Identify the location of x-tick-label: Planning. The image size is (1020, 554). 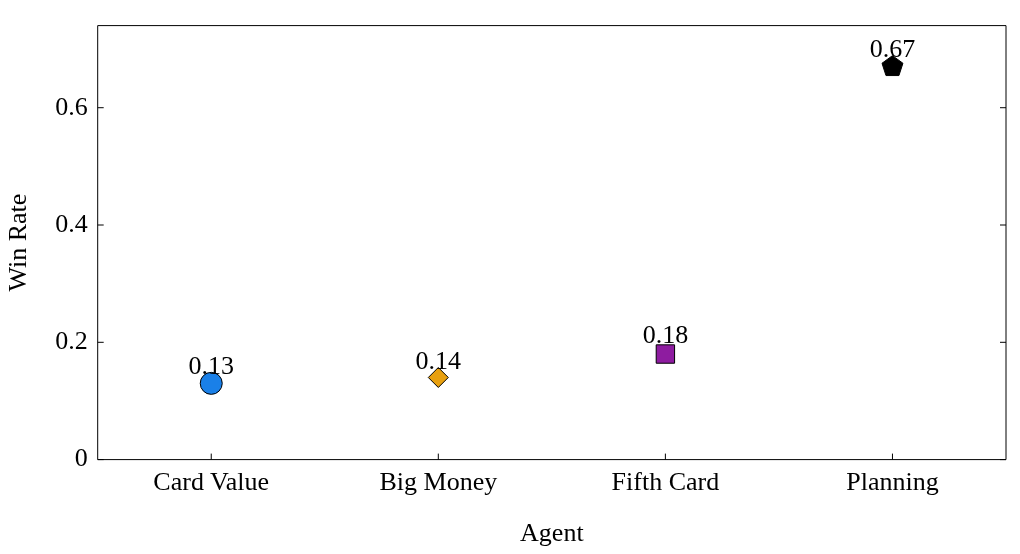
(892, 482).